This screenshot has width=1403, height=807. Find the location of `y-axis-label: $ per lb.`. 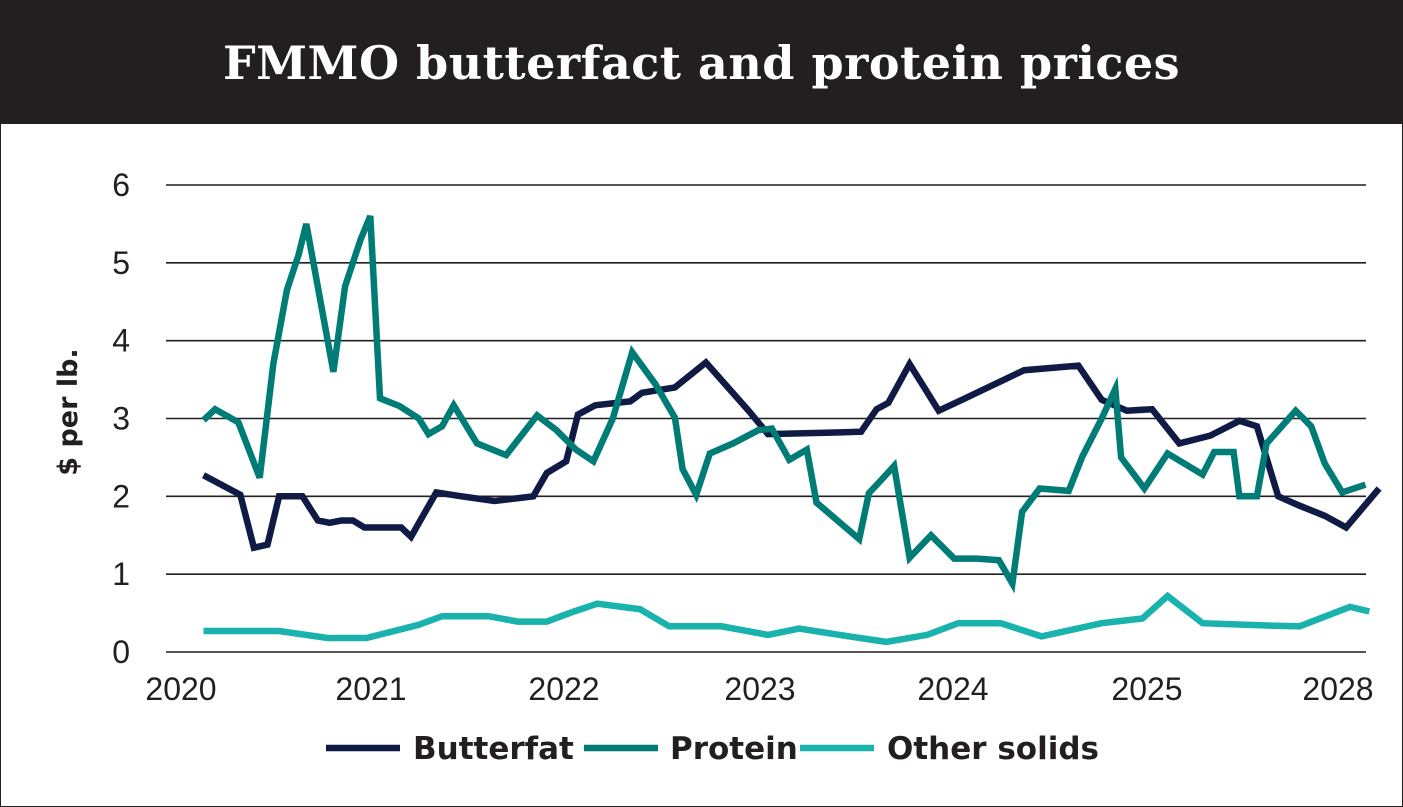

y-axis-label: $ per lb. is located at coordinates (68, 411).